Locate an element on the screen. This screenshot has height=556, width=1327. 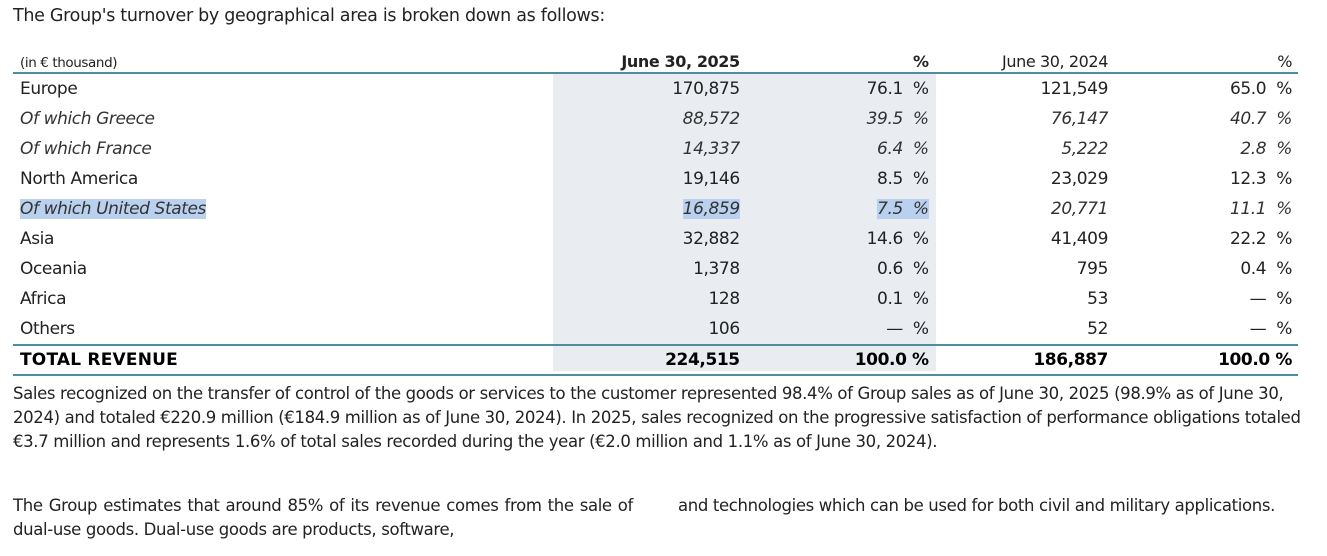
value-2024-text: 52 is located at coordinates (1097, 329).